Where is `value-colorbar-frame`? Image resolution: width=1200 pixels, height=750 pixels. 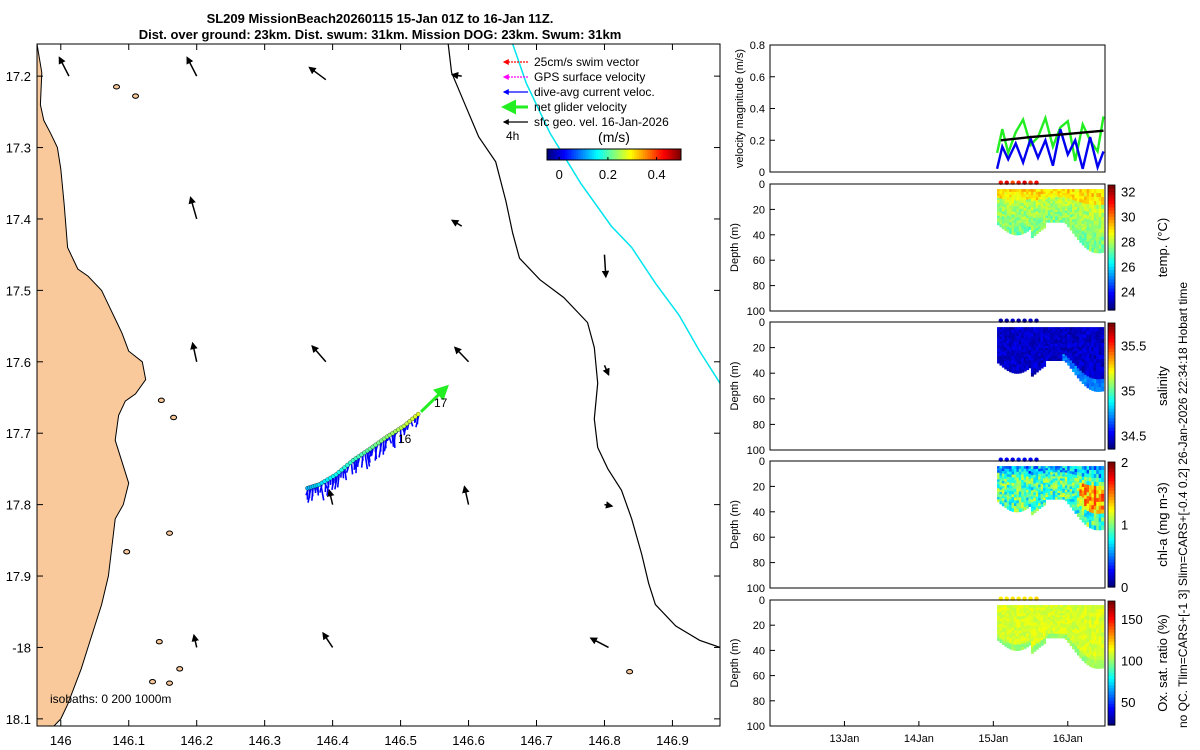 value-colorbar-frame is located at coordinates (1111, 524).